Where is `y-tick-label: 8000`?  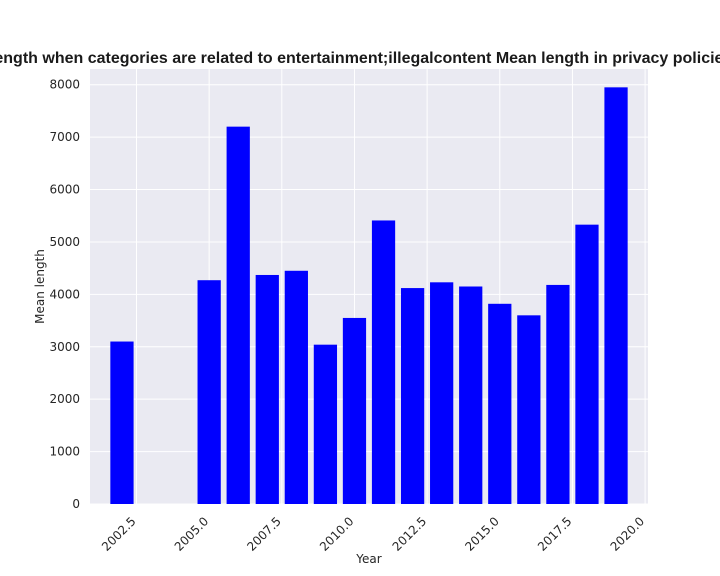 y-tick-label: 8000 is located at coordinates (64, 85).